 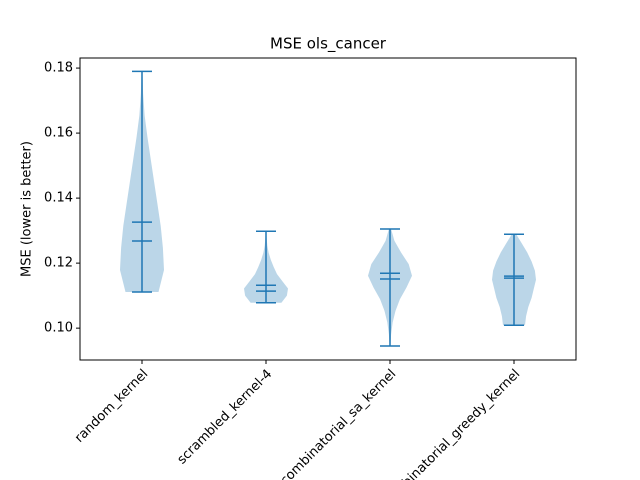 What do you see at coordinates (58, 263) in the screenshot?
I see `y-tick-label: 0.12` at bounding box center [58, 263].